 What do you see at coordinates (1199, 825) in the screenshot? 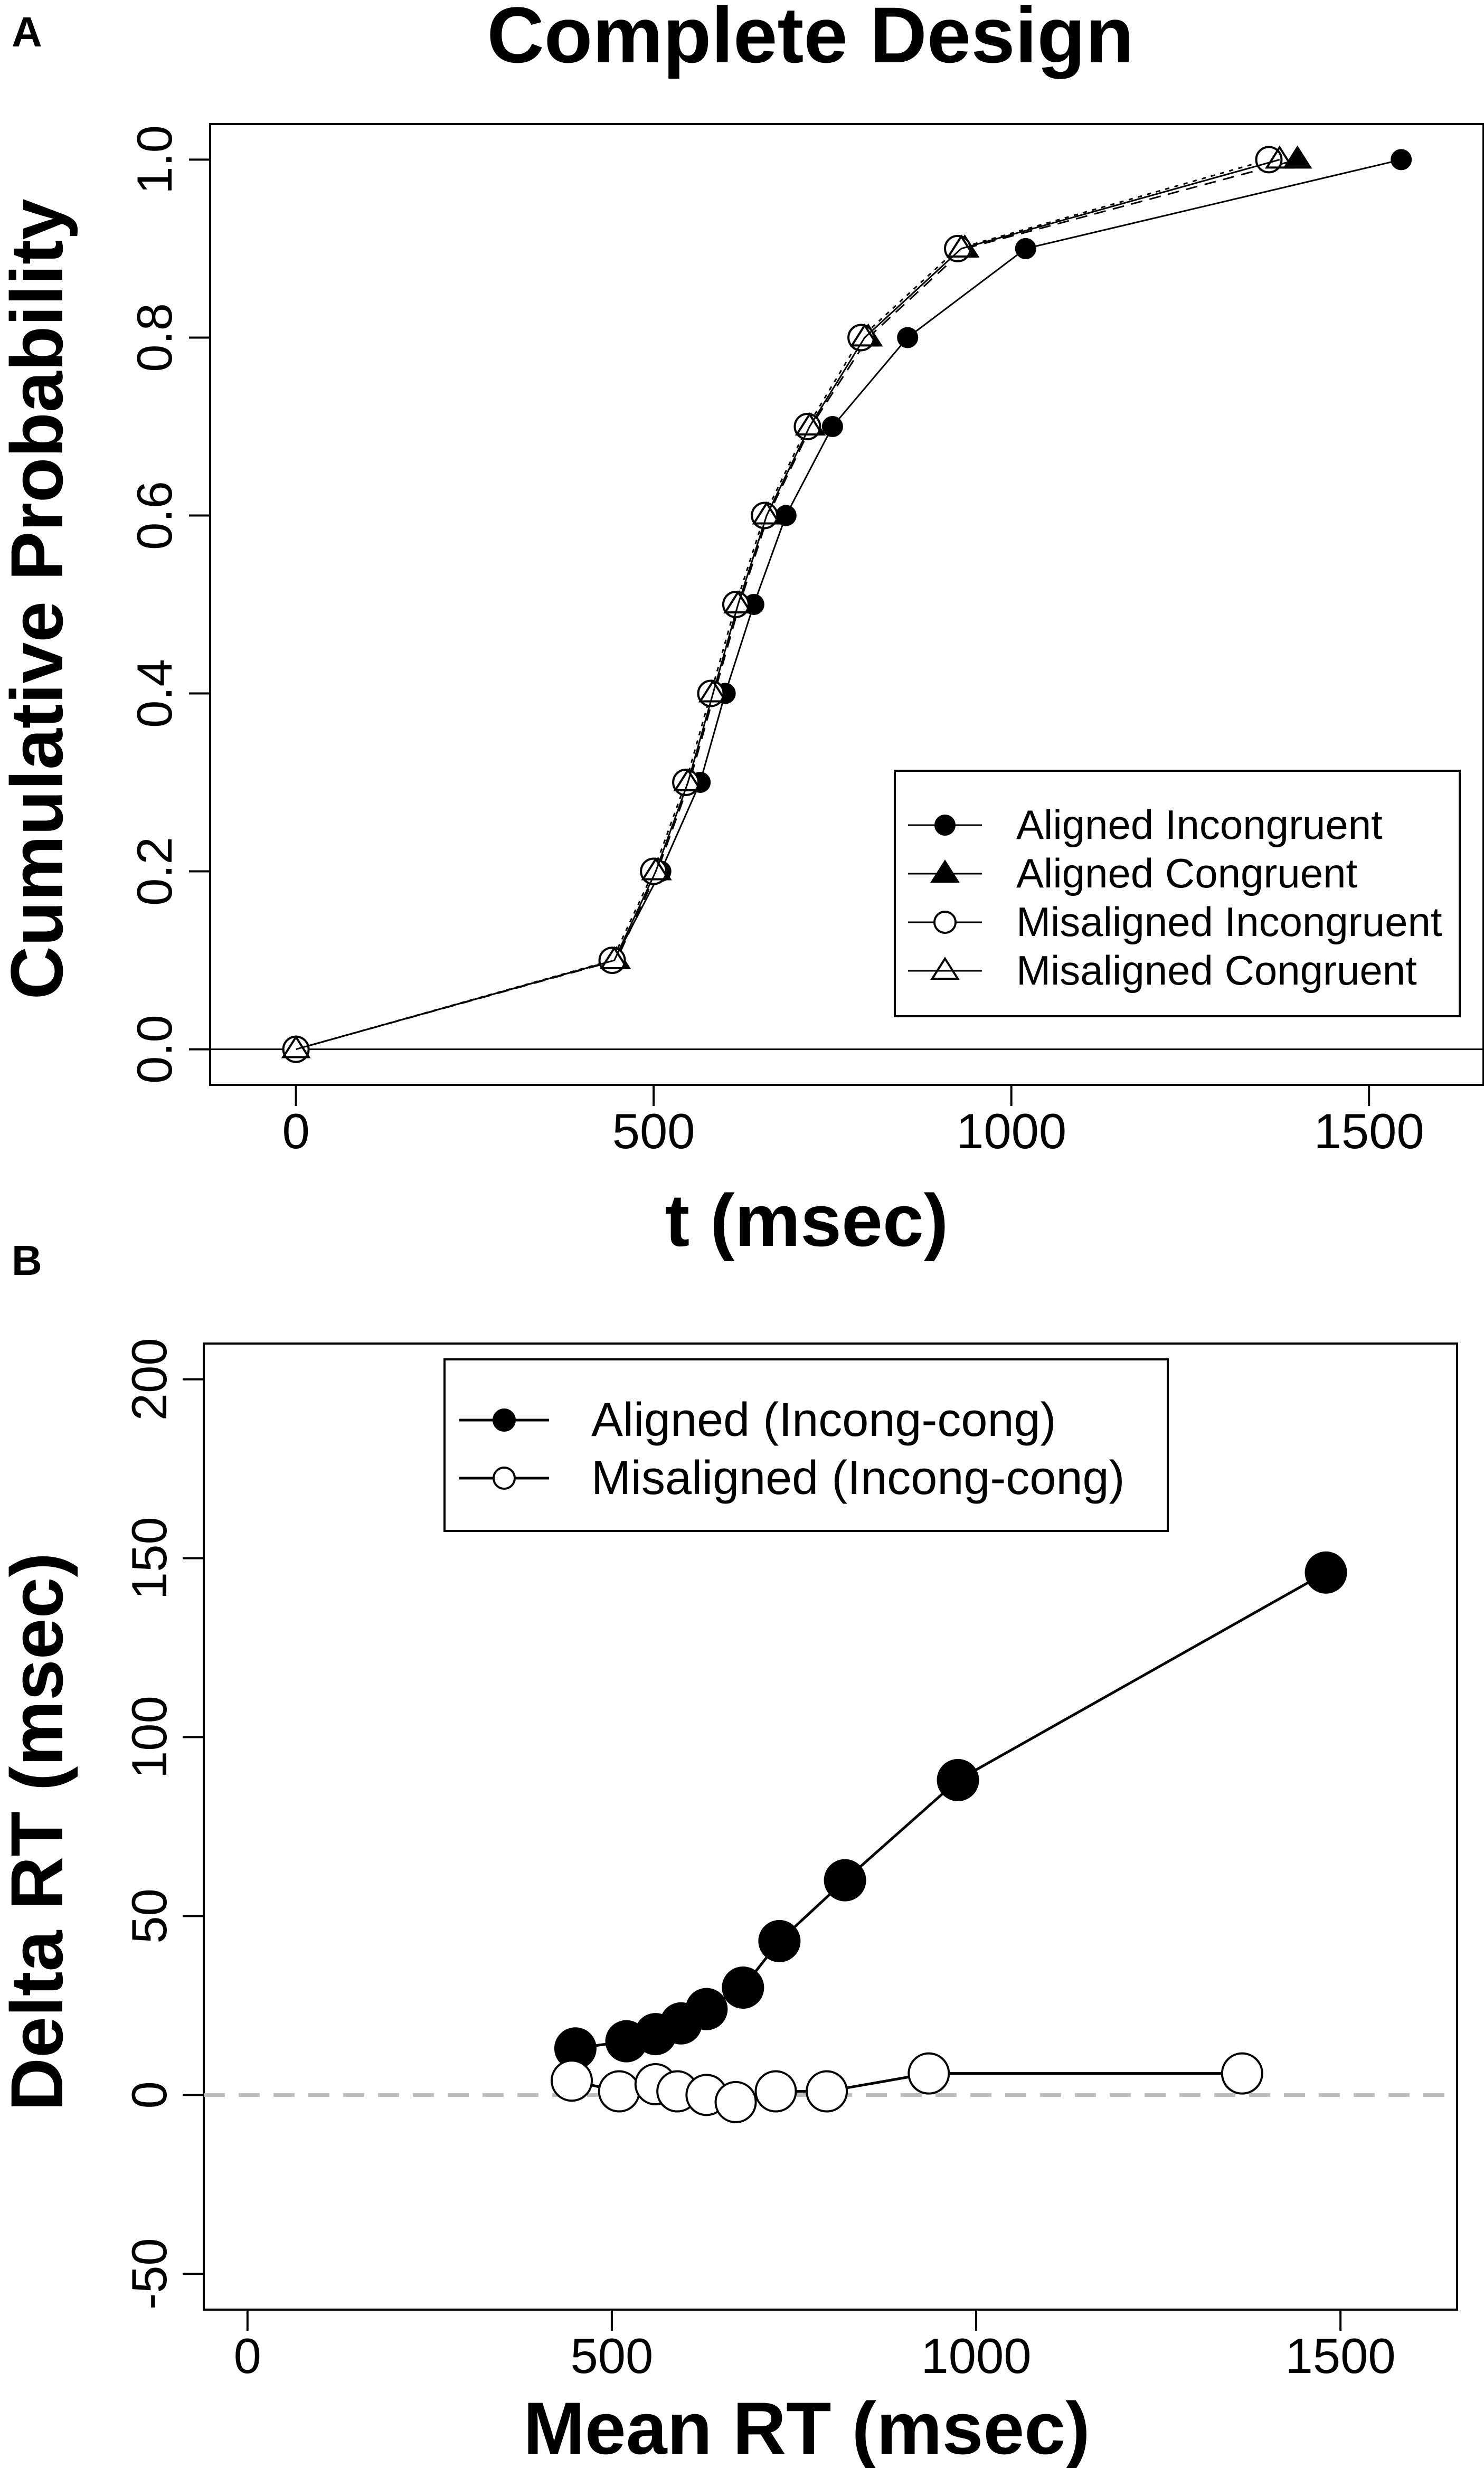
I see `panel-a-legend-item-1-label: Aligned Incongruent` at bounding box center [1199, 825].